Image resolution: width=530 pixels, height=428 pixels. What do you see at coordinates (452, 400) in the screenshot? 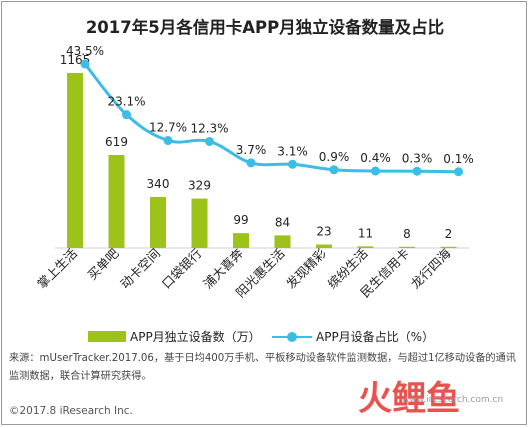
I see `watermark-url: www.iresearch.com.cn` at bounding box center [452, 400].